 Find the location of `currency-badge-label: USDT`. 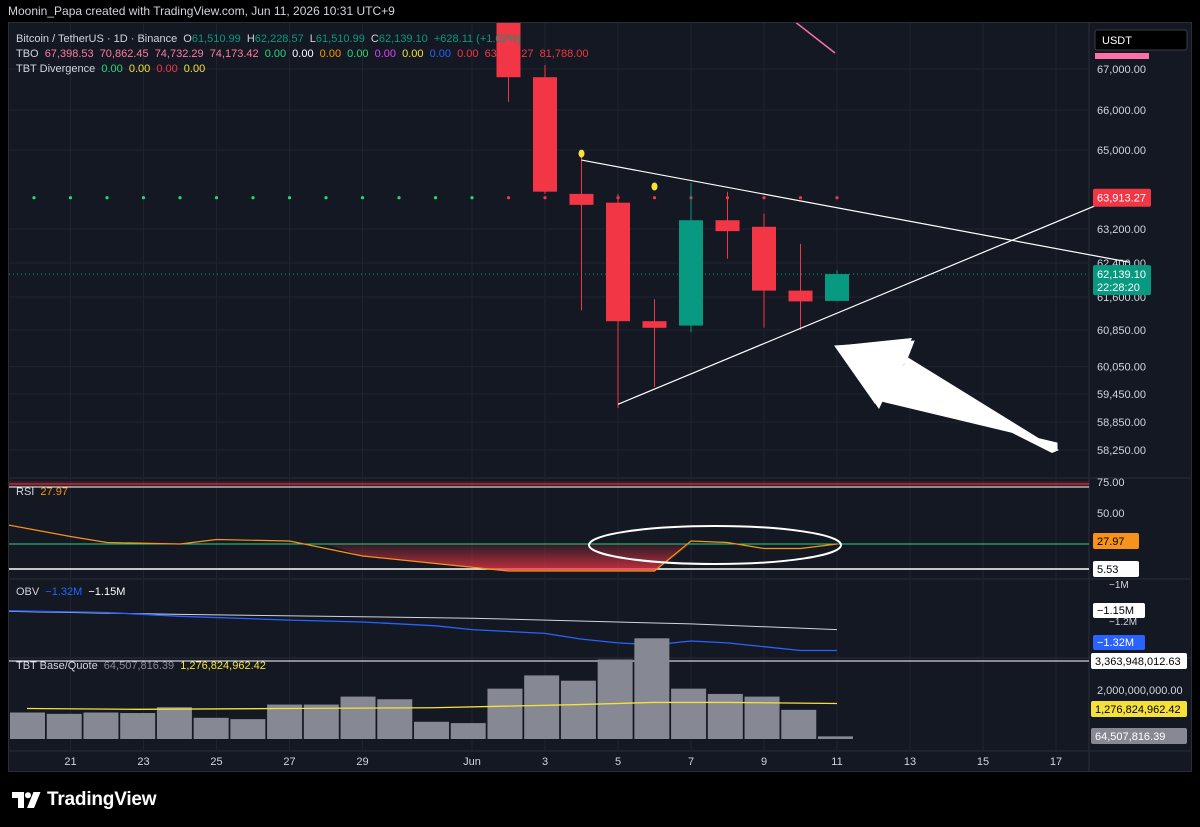

currency-badge-label: USDT is located at coordinates (1117, 41).